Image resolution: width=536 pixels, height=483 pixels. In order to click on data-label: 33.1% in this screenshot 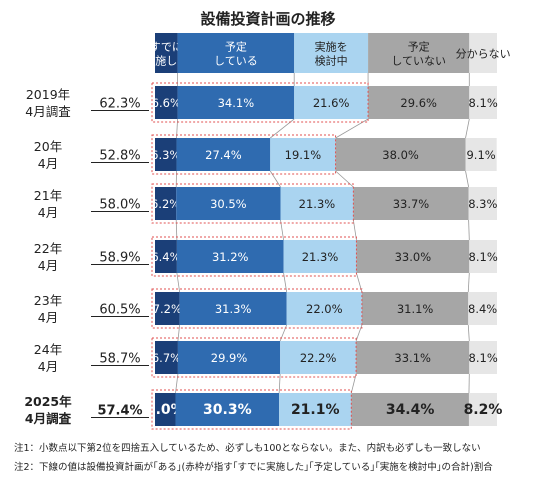, I will do `click(412, 358)`.